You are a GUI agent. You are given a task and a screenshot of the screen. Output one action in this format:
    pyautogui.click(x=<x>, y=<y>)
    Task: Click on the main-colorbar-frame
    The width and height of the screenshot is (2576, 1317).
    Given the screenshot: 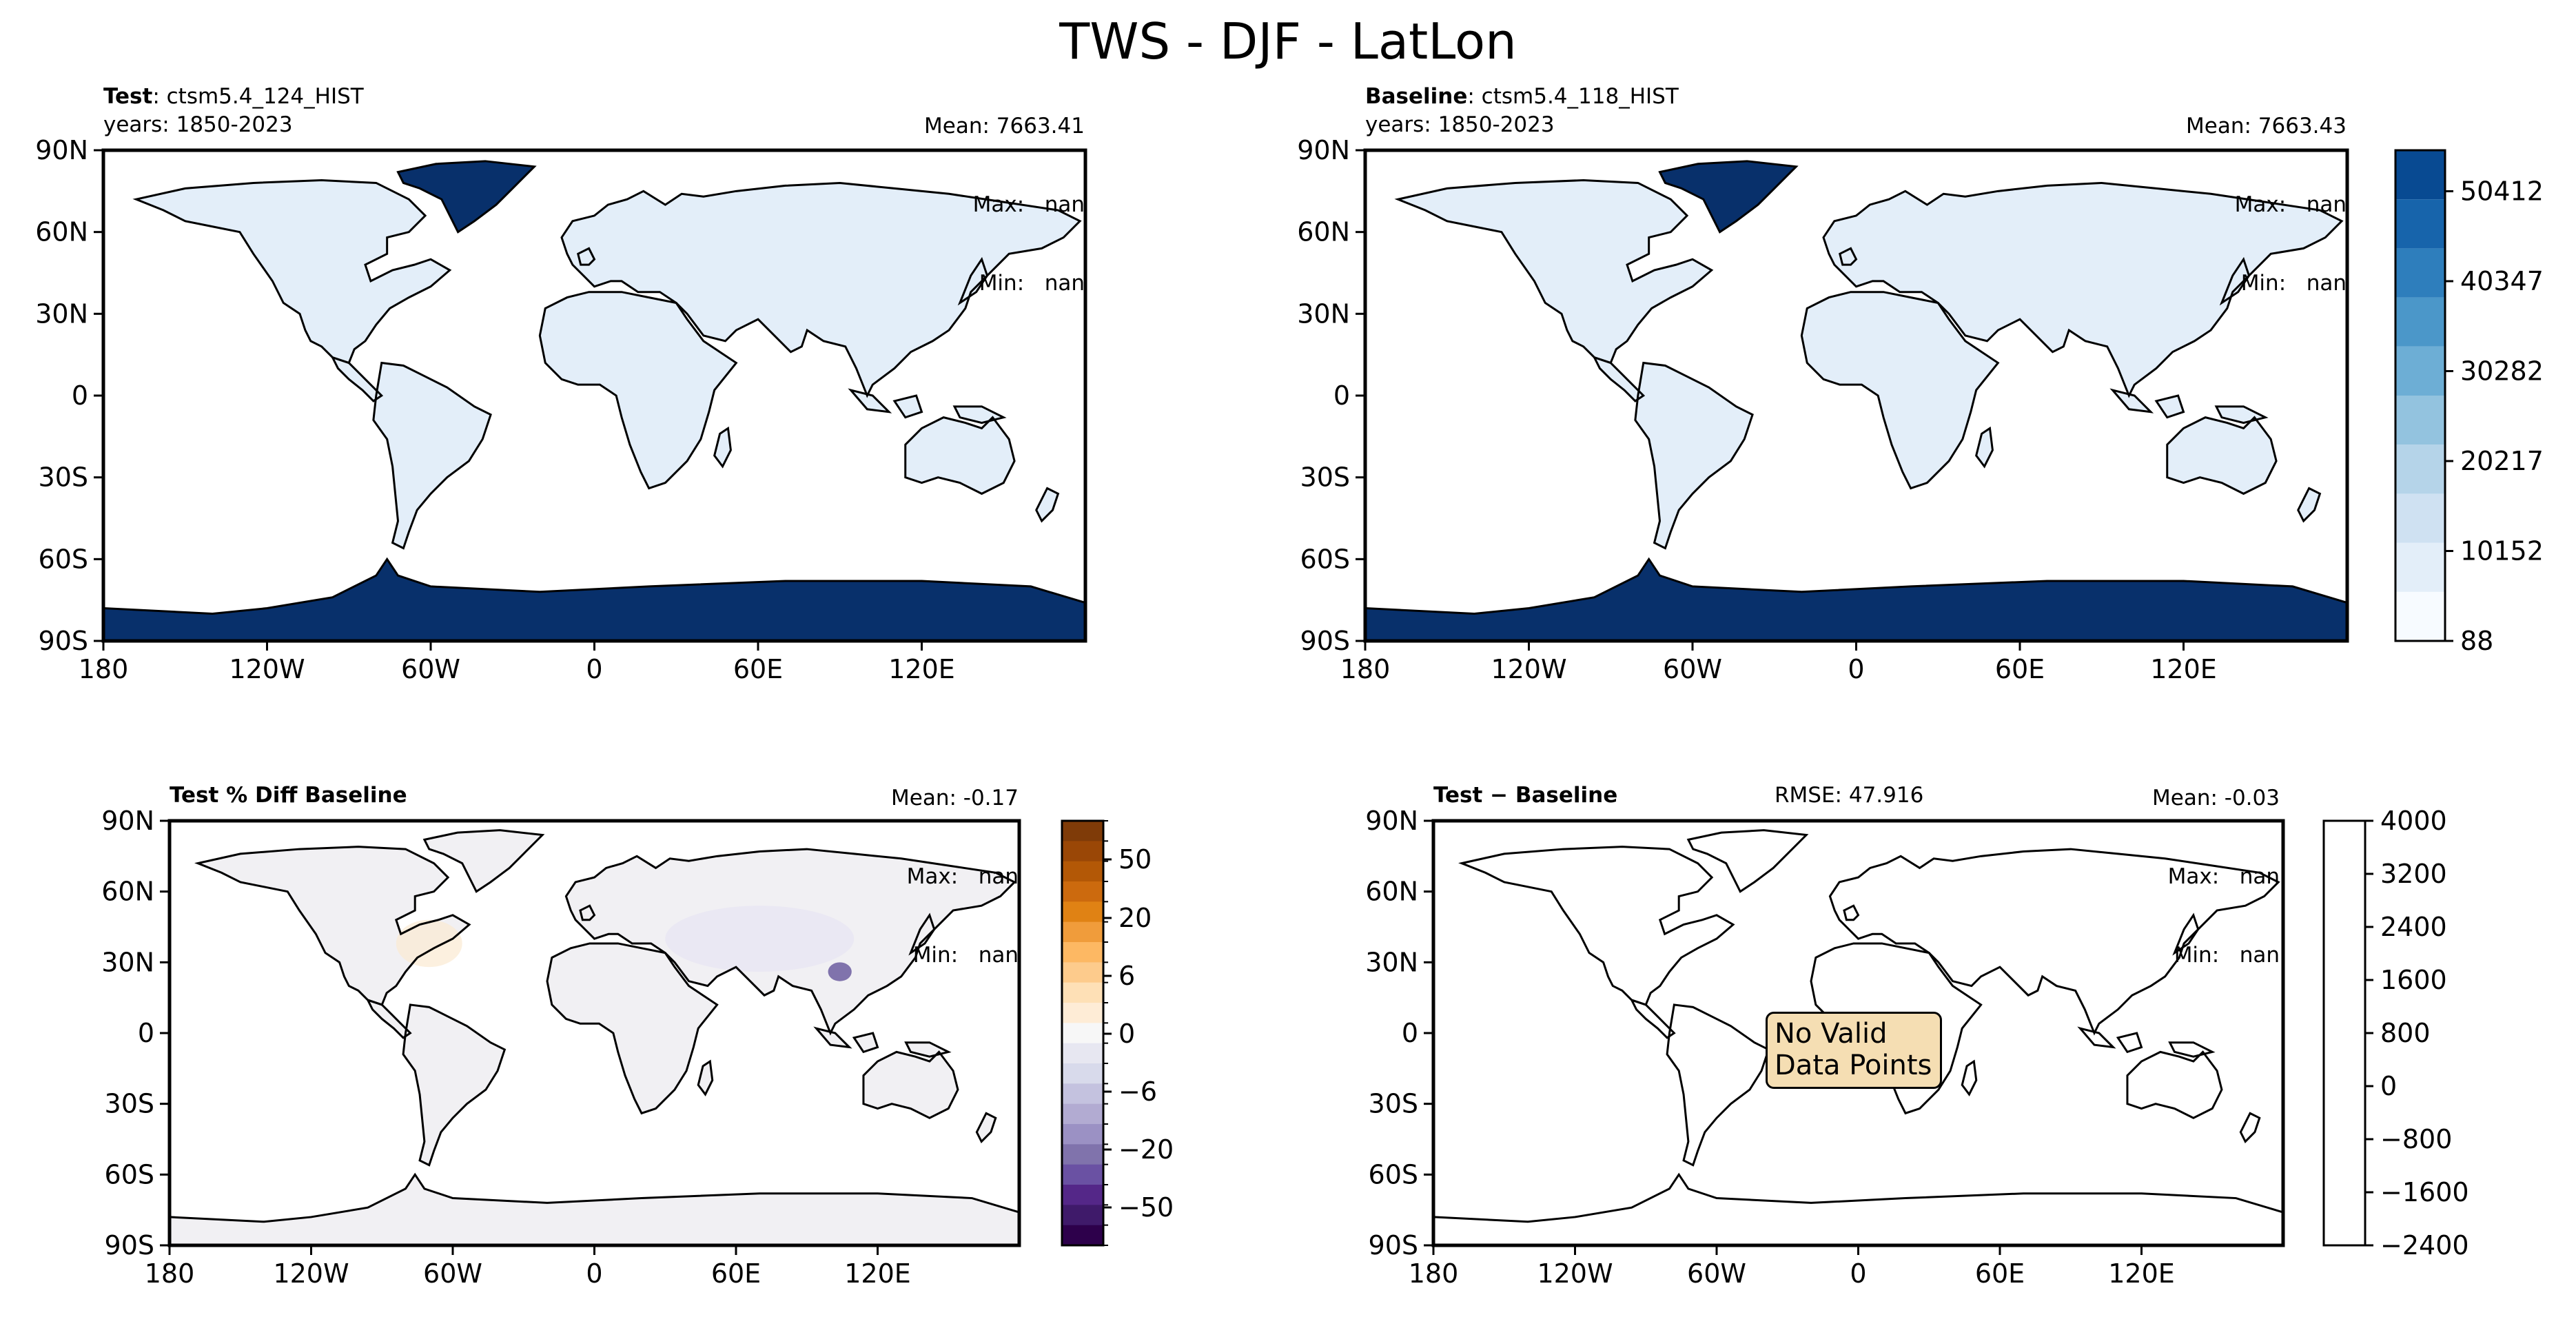 What is the action you would take?
    pyautogui.click(x=2420, y=395)
    